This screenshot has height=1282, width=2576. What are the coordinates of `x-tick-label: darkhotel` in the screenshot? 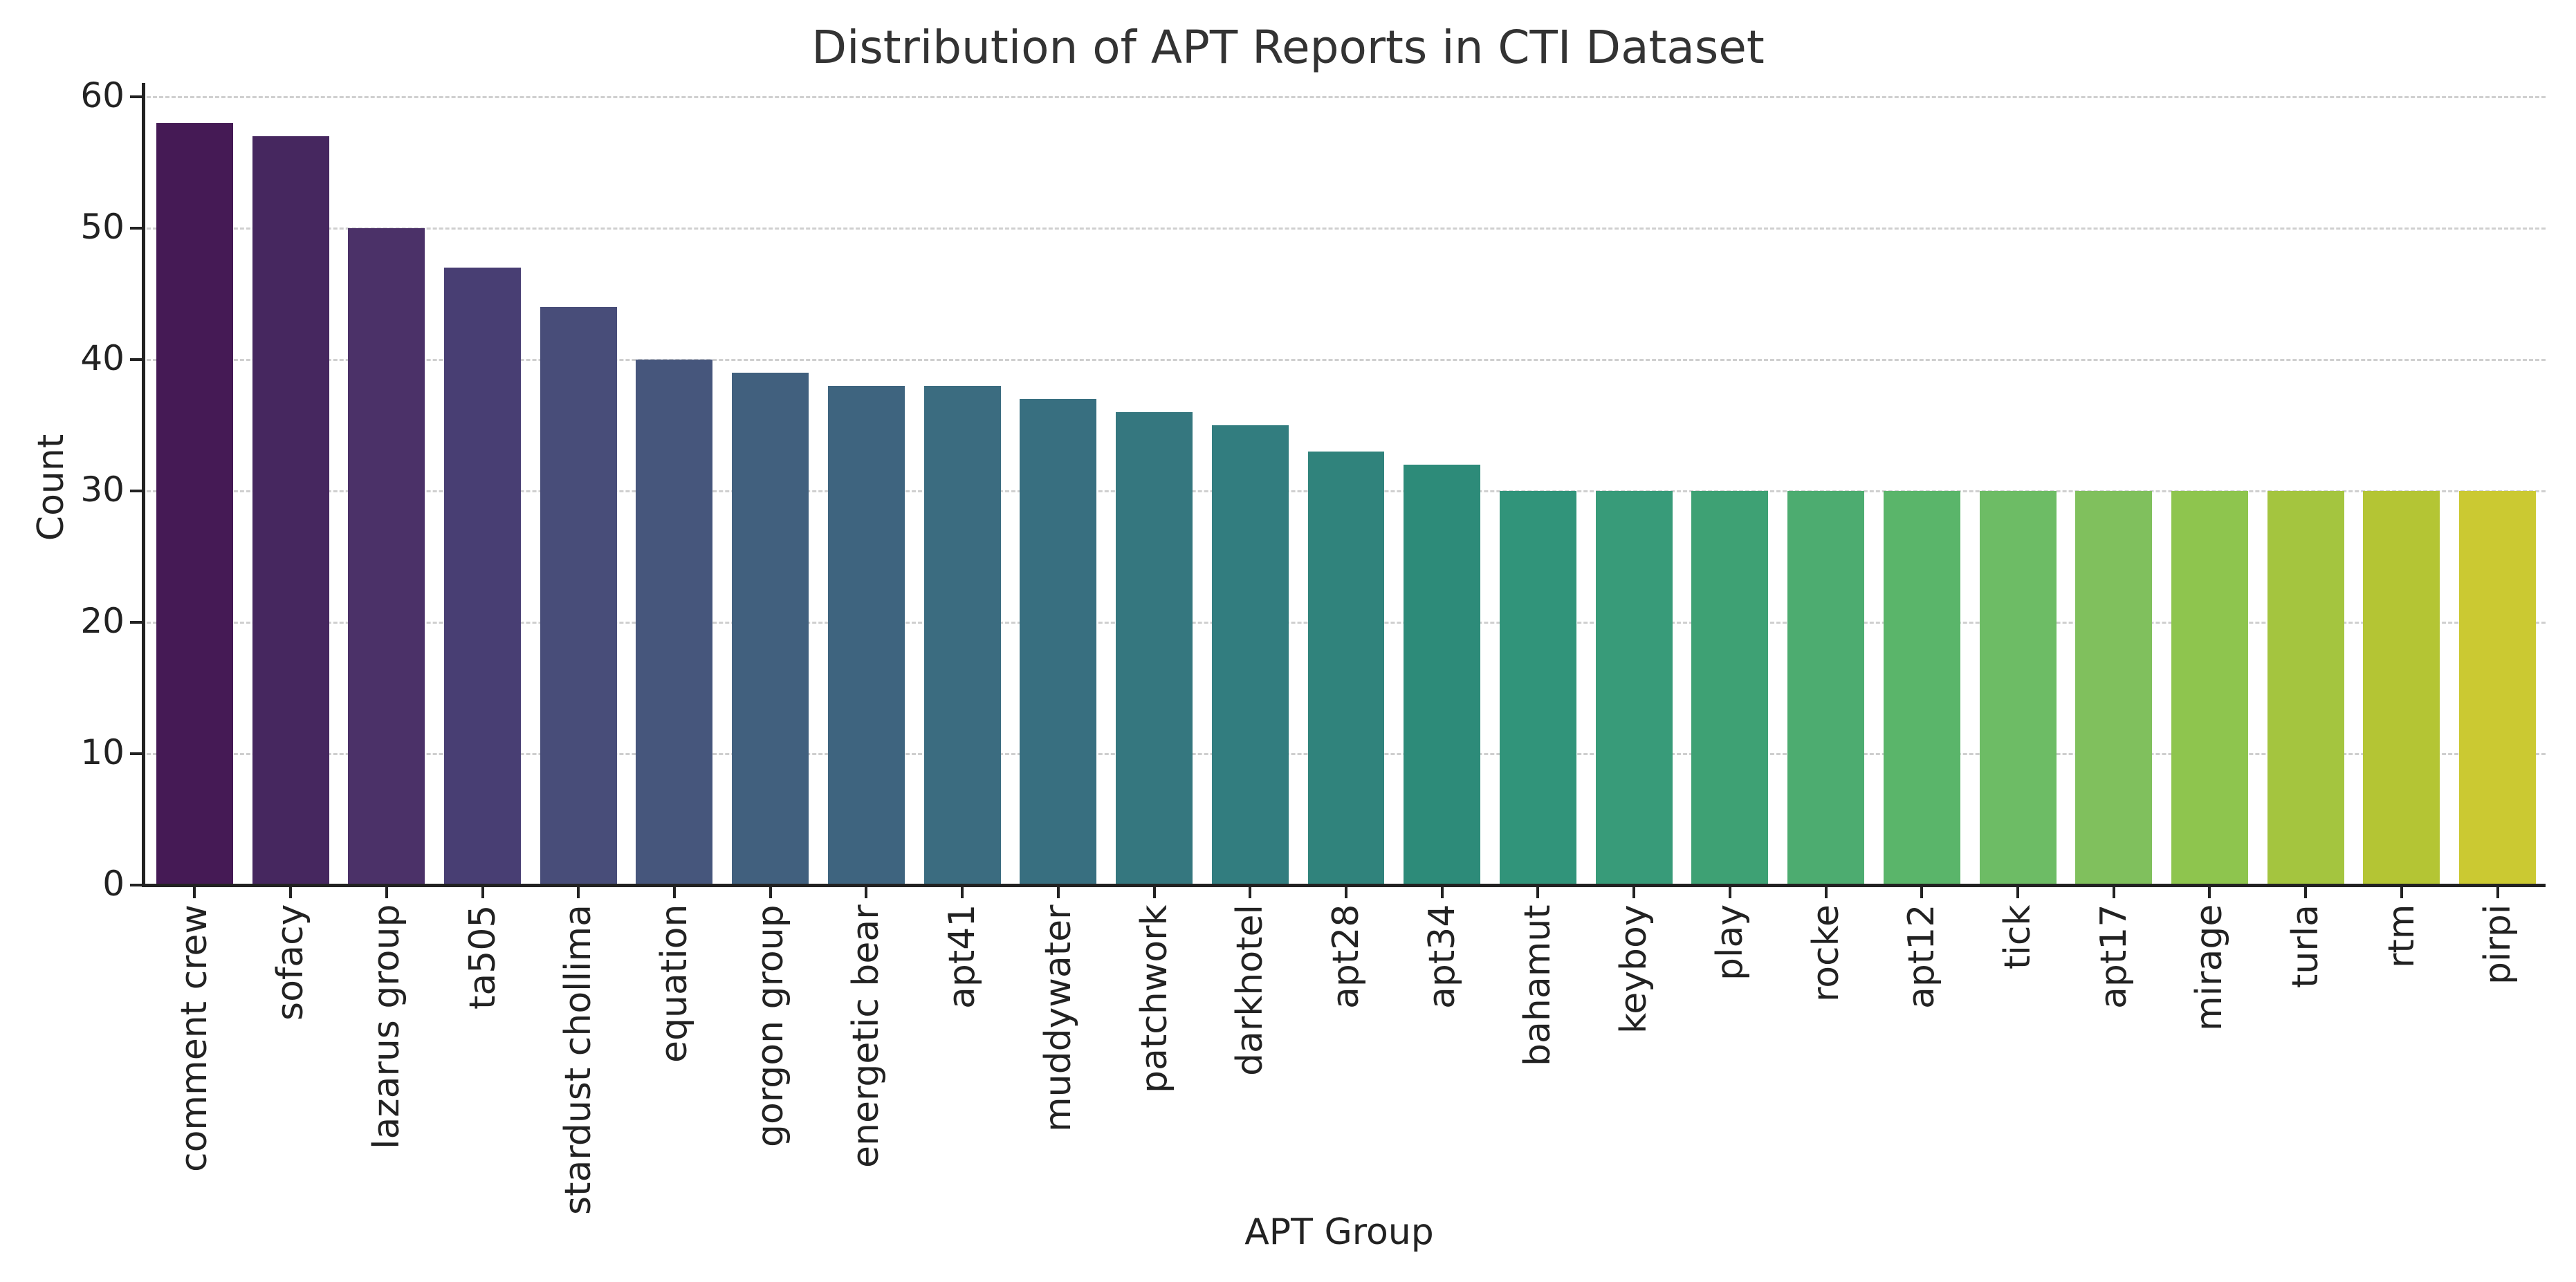 It's located at (1250, 990).